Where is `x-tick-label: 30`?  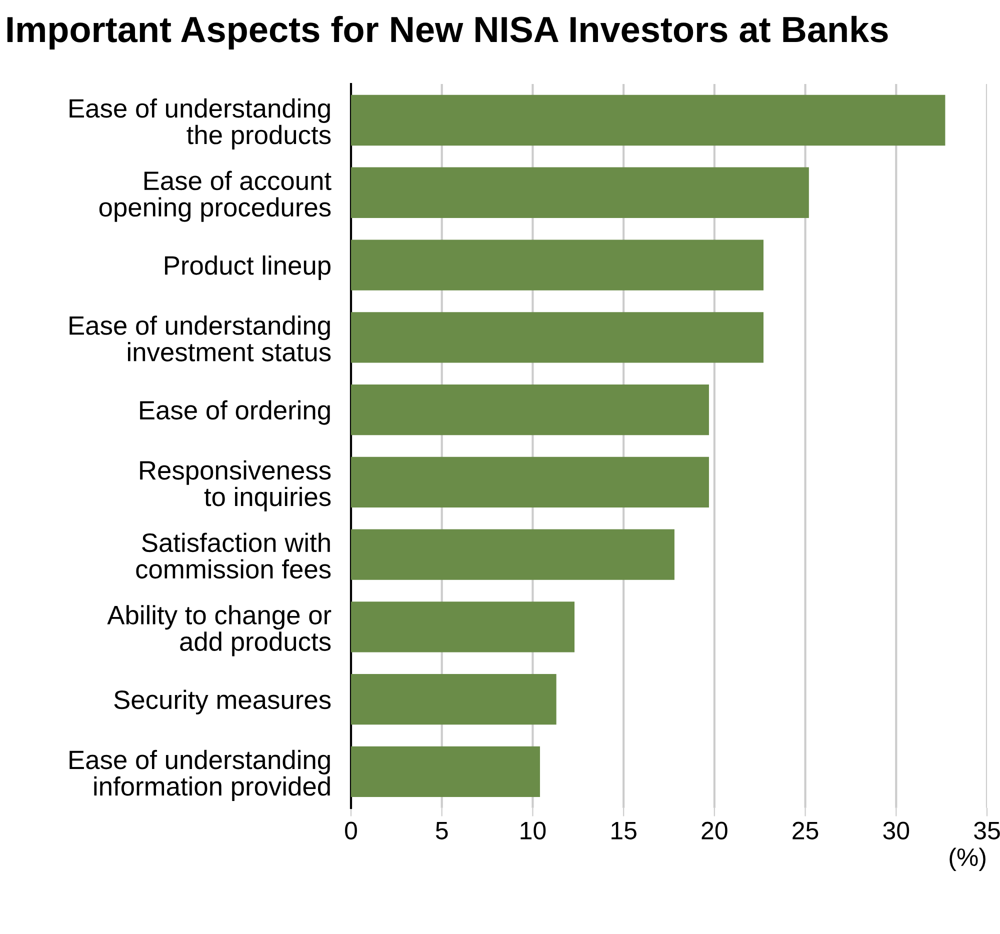 x-tick-label: 30 is located at coordinates (896, 831).